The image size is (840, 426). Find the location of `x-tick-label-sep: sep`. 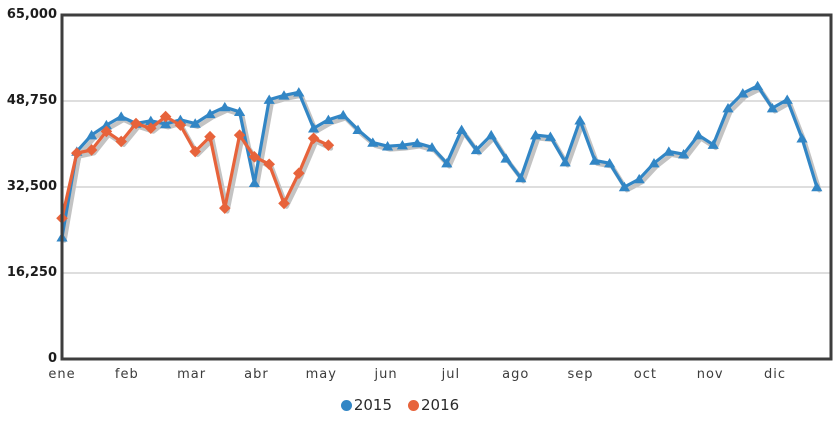

x-tick-label-sep: sep is located at coordinates (580, 374).